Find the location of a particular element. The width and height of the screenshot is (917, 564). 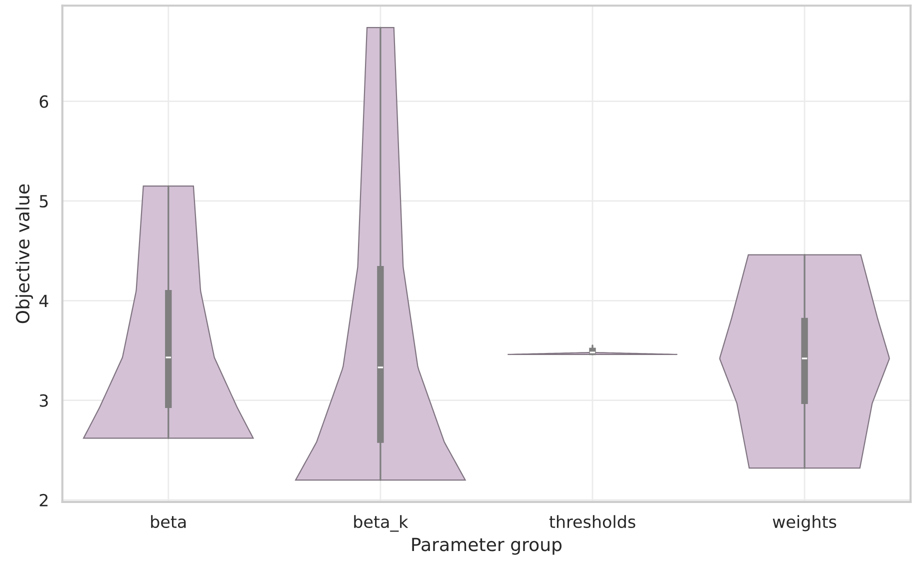

y-tick-label: 5 is located at coordinates (44, 201).